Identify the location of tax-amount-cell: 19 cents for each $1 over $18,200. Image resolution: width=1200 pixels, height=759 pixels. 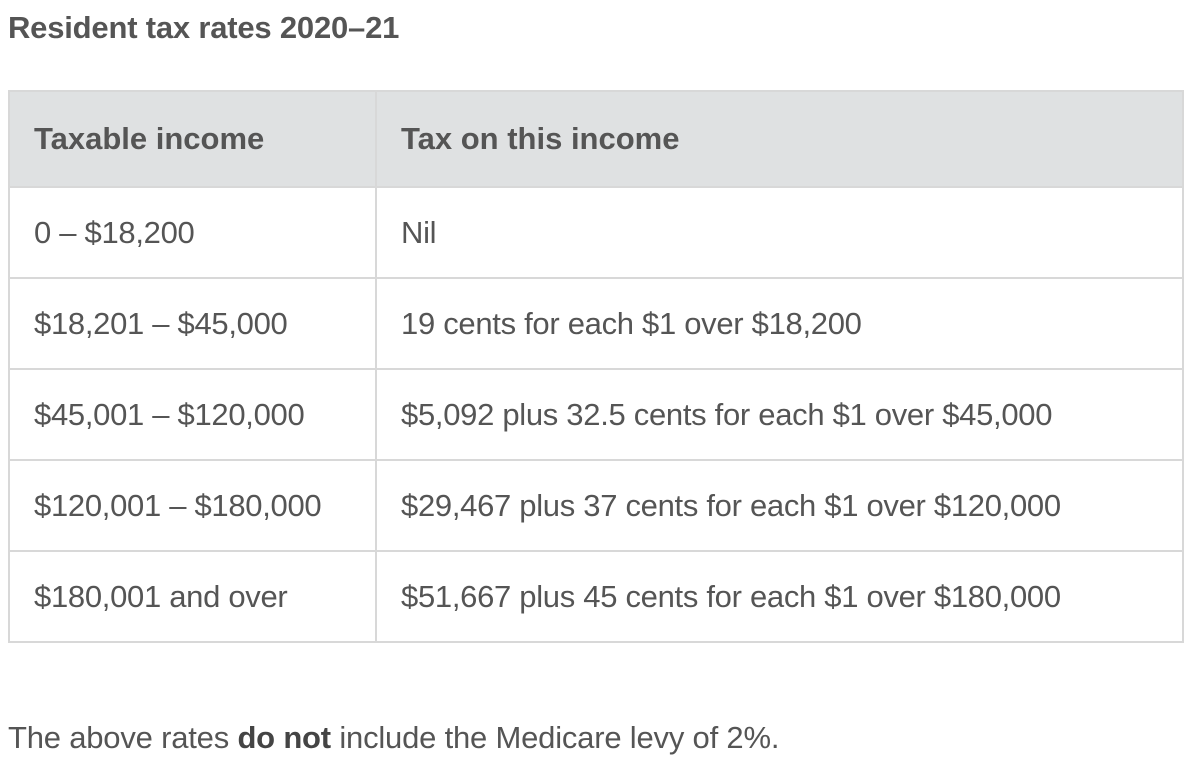
(779, 323).